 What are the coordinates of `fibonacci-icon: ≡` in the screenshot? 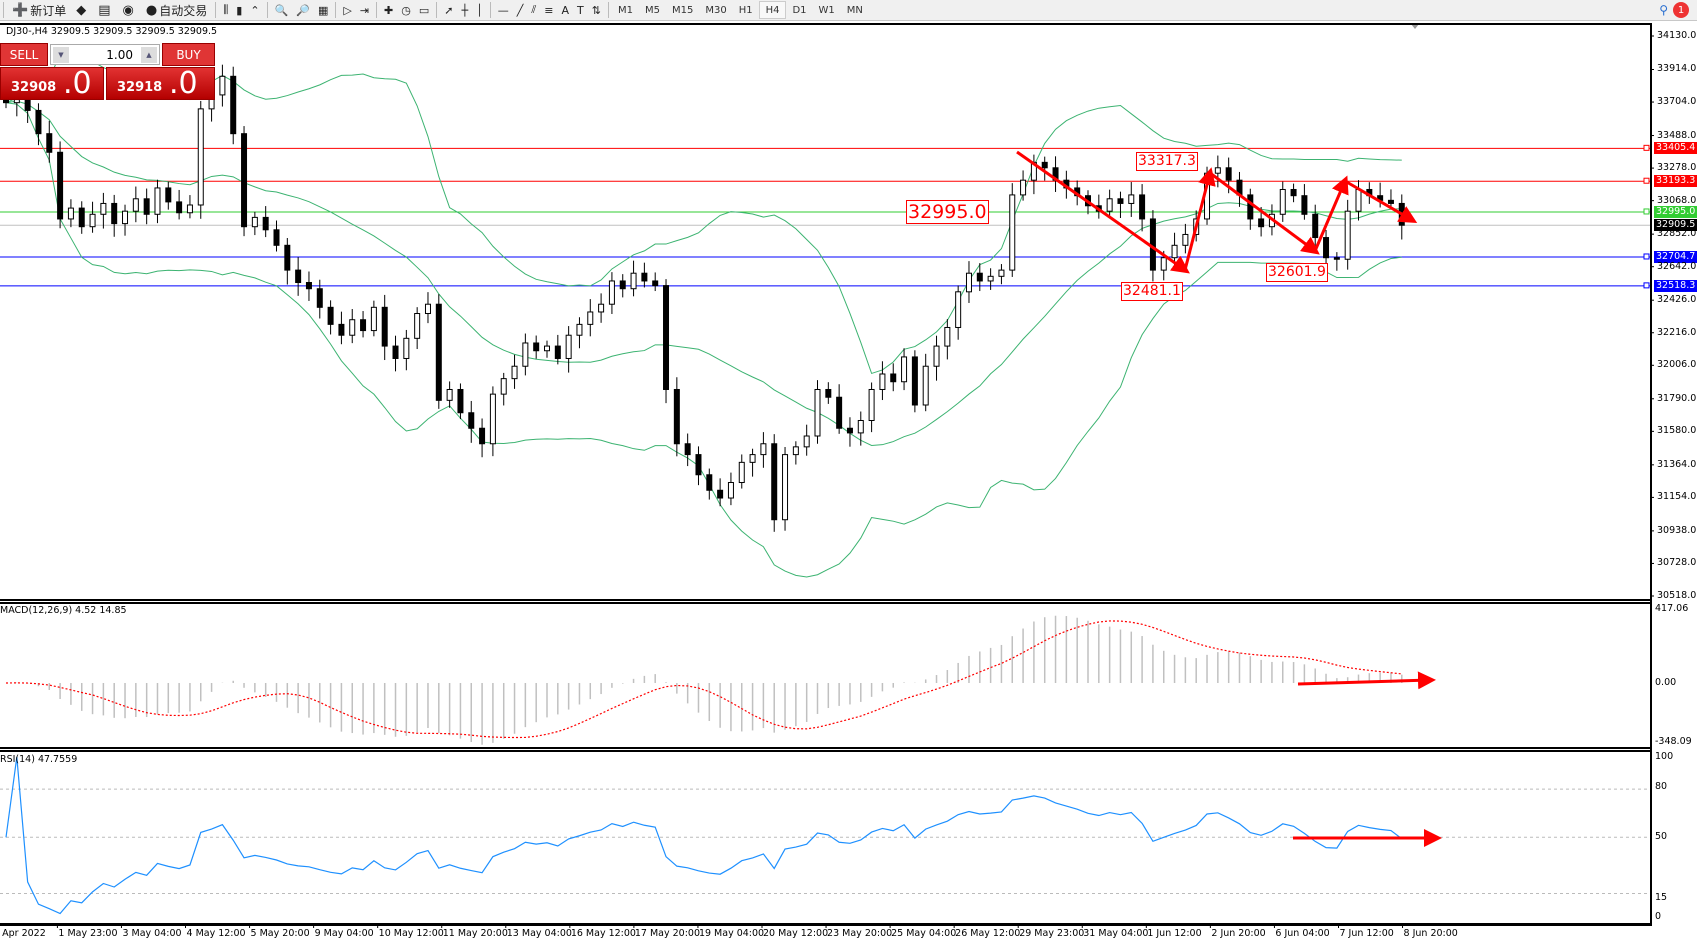 It's located at (549, 10).